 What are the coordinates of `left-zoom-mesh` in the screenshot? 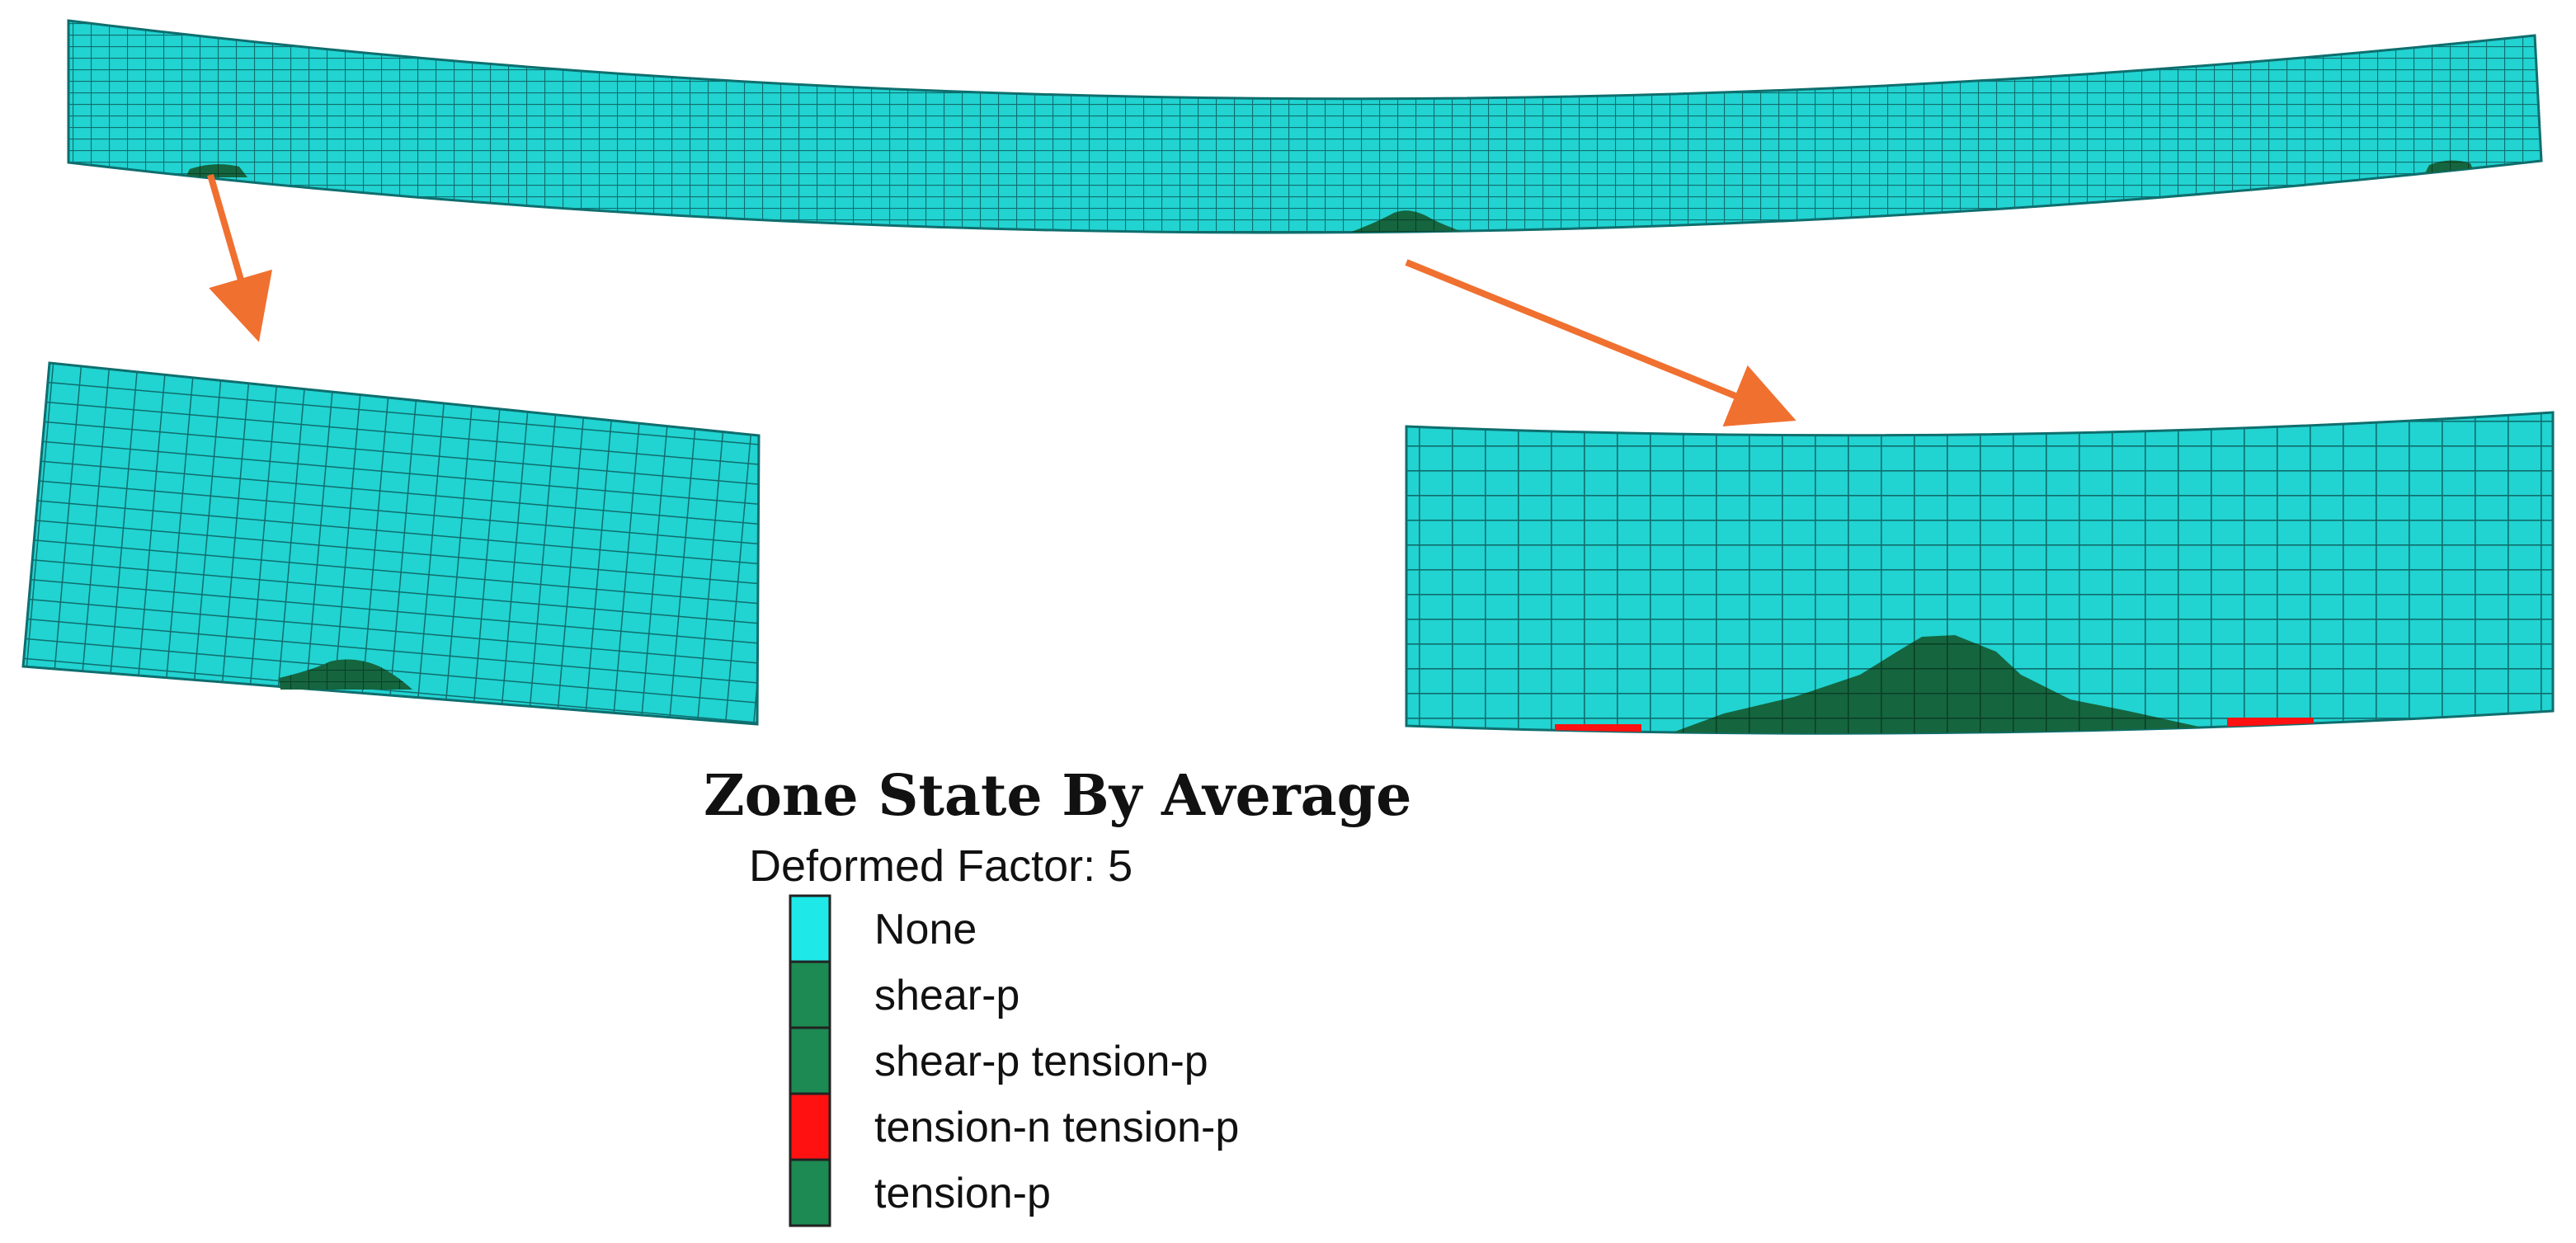 It's located at (391, 544).